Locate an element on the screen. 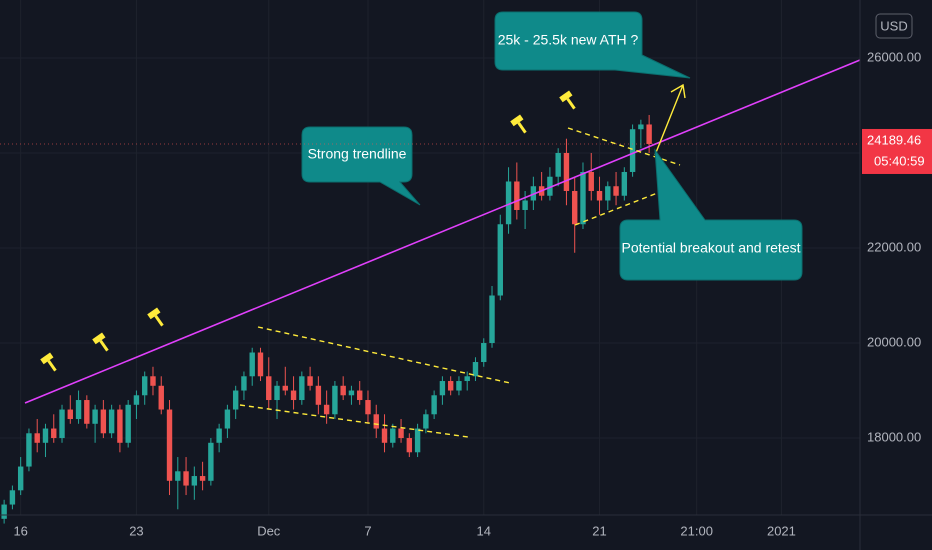 The image size is (932, 550). callout: 25k - 25.5k new ATH ? is located at coordinates (592, 45).